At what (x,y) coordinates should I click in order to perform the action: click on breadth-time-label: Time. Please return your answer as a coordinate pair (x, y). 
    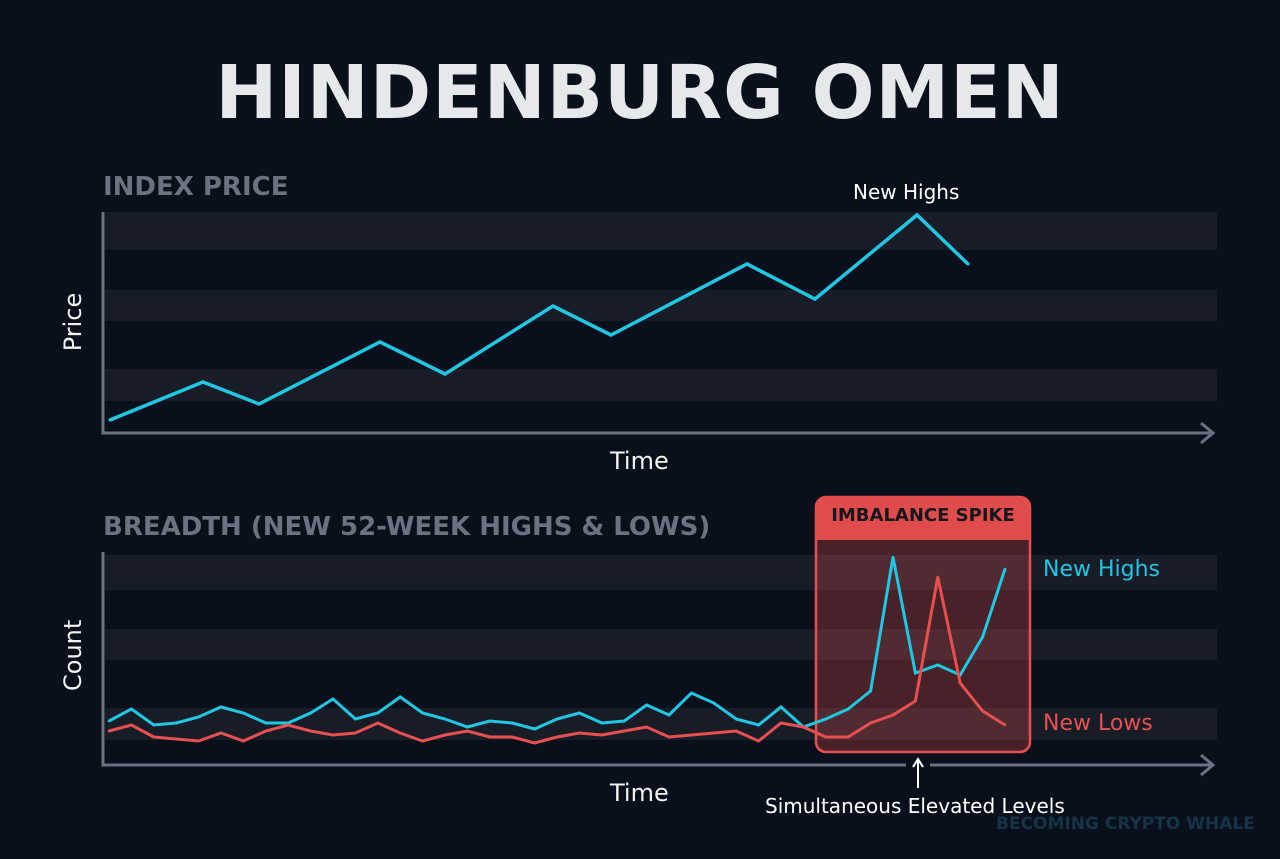
    Looking at the image, I should click on (639, 793).